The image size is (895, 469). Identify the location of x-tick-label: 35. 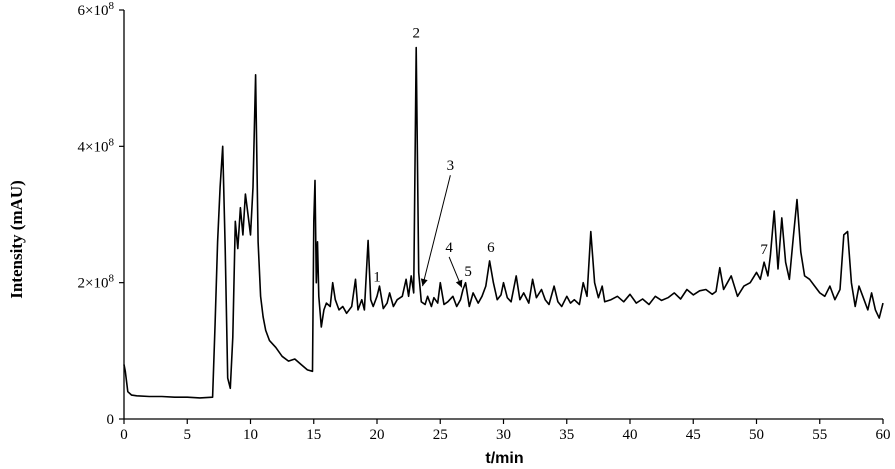
(566, 435).